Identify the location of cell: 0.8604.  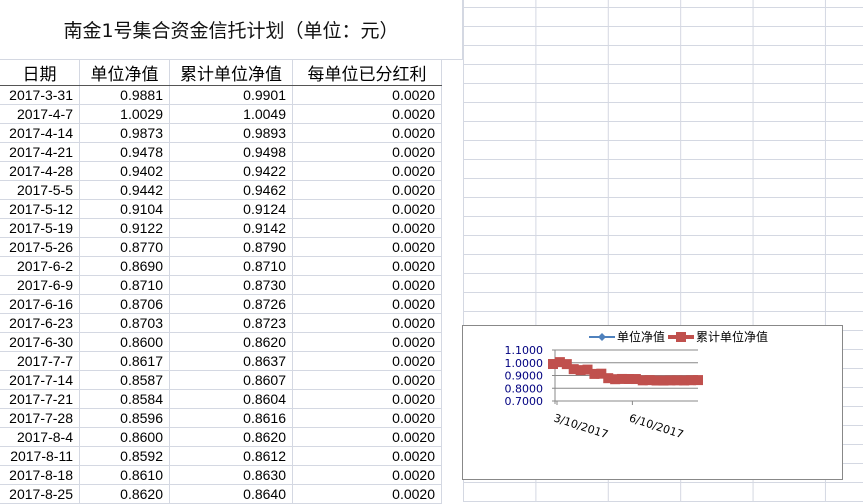
(231, 399).